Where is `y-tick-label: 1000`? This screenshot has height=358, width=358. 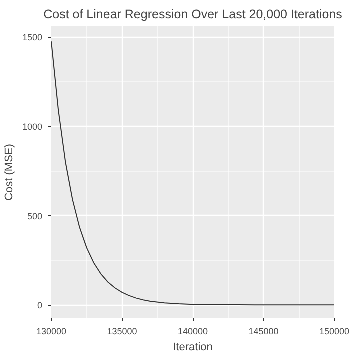 y-tick-label: 1000 is located at coordinates (32, 127).